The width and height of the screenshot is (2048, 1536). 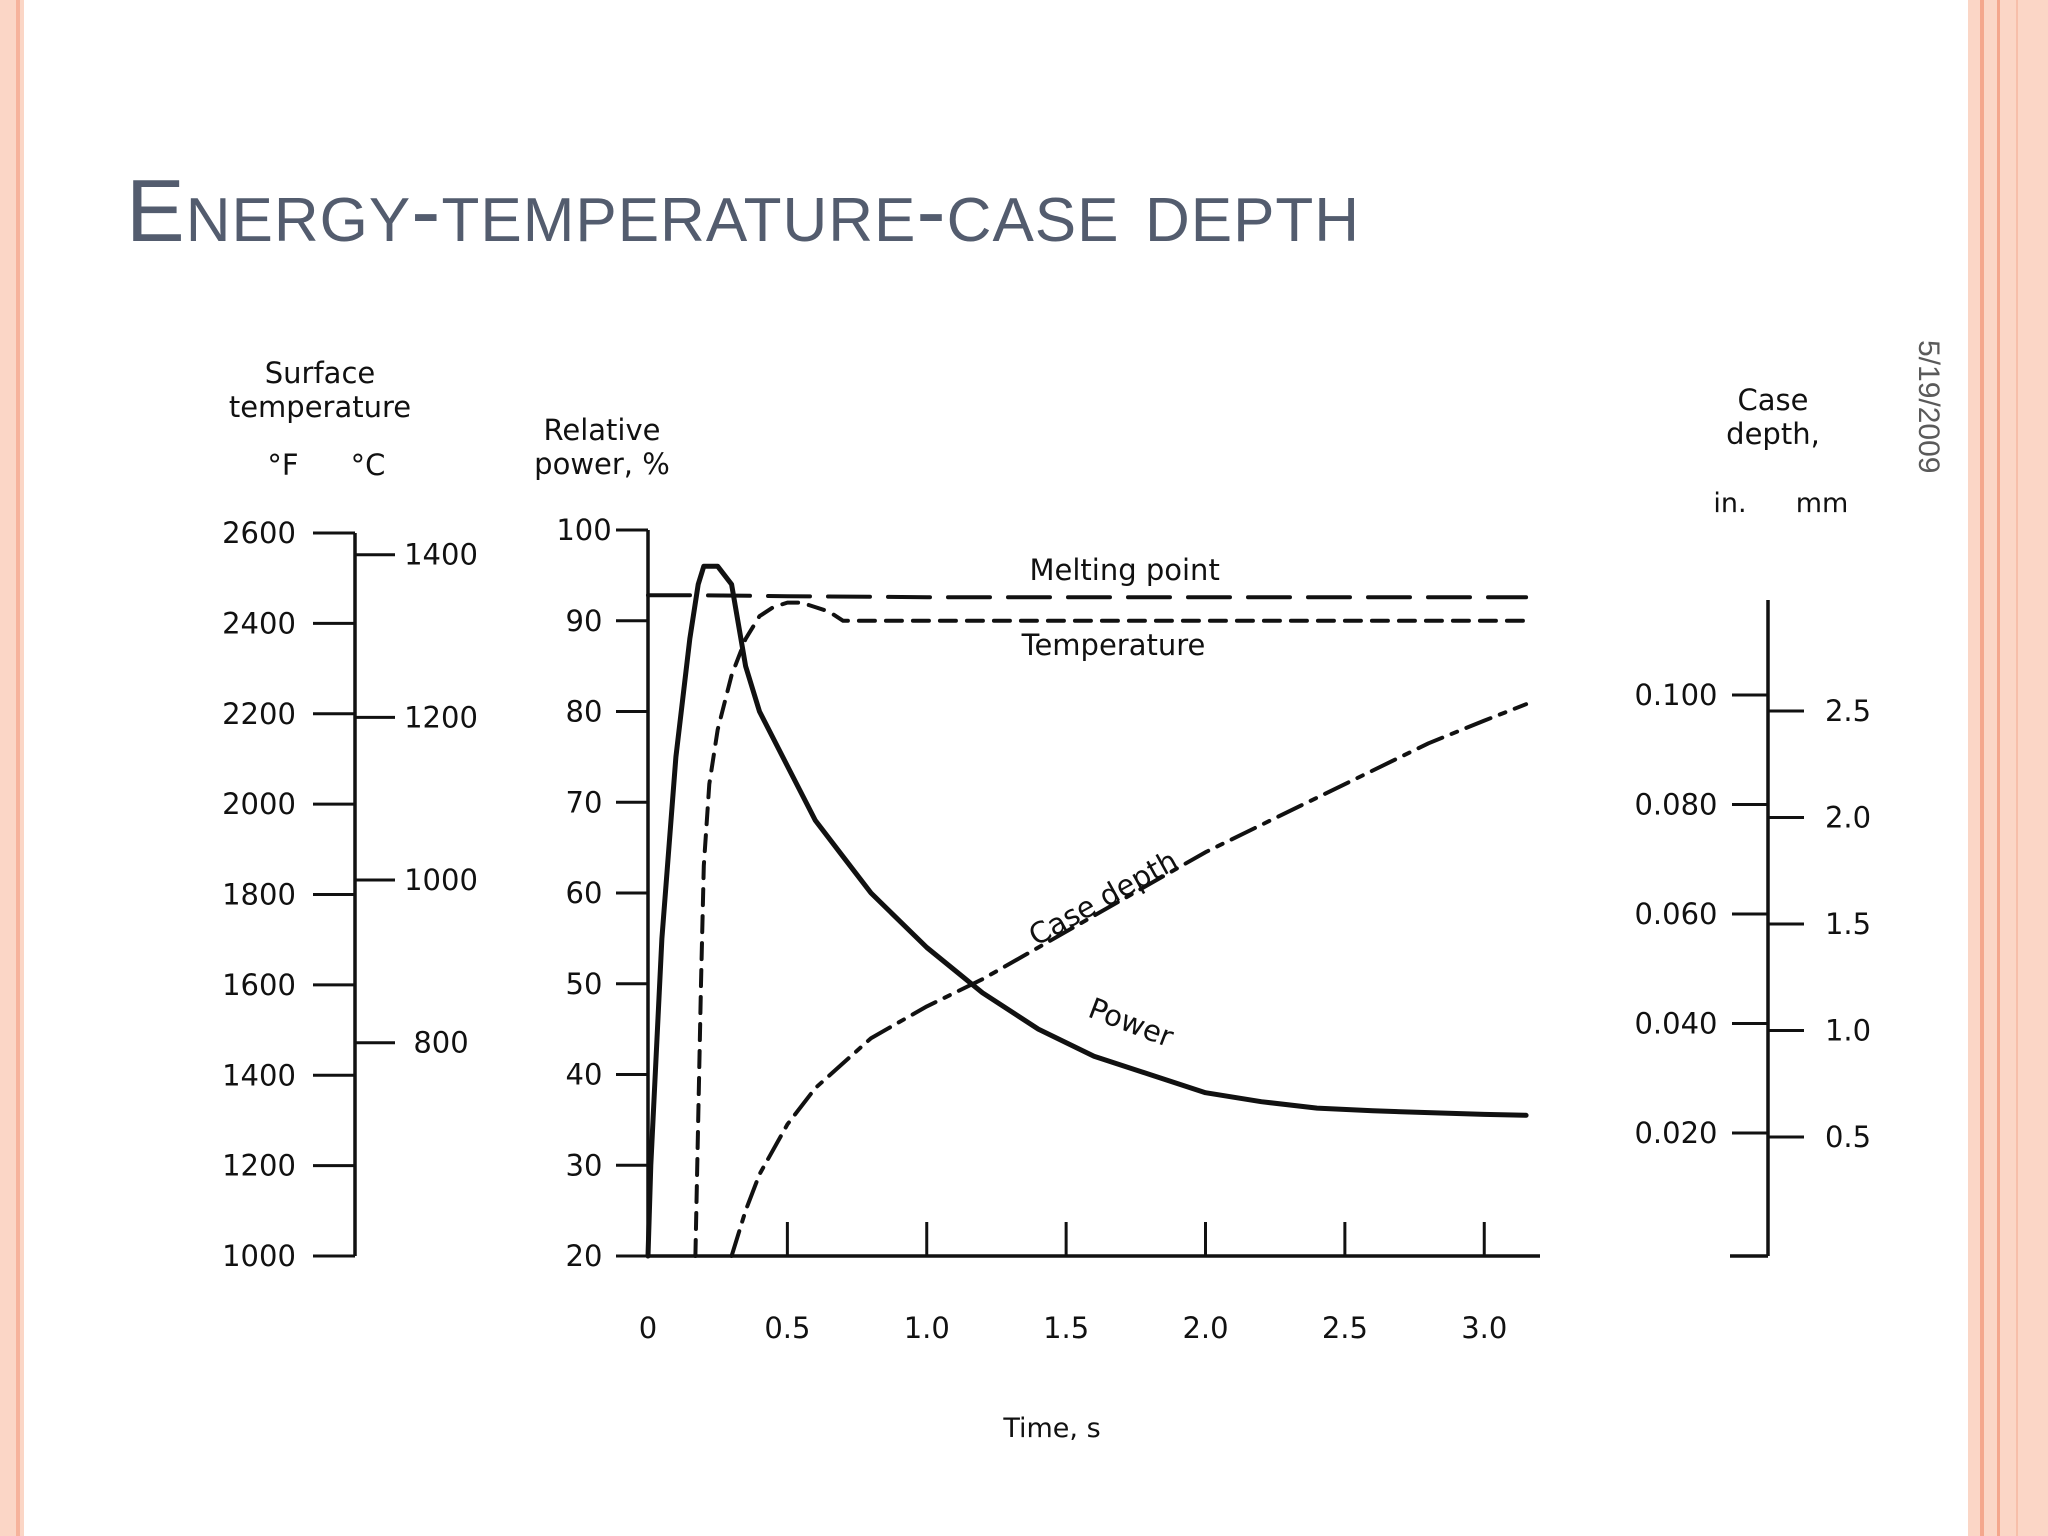 I want to click on y-tick-label: 60, so click(x=584, y=893).